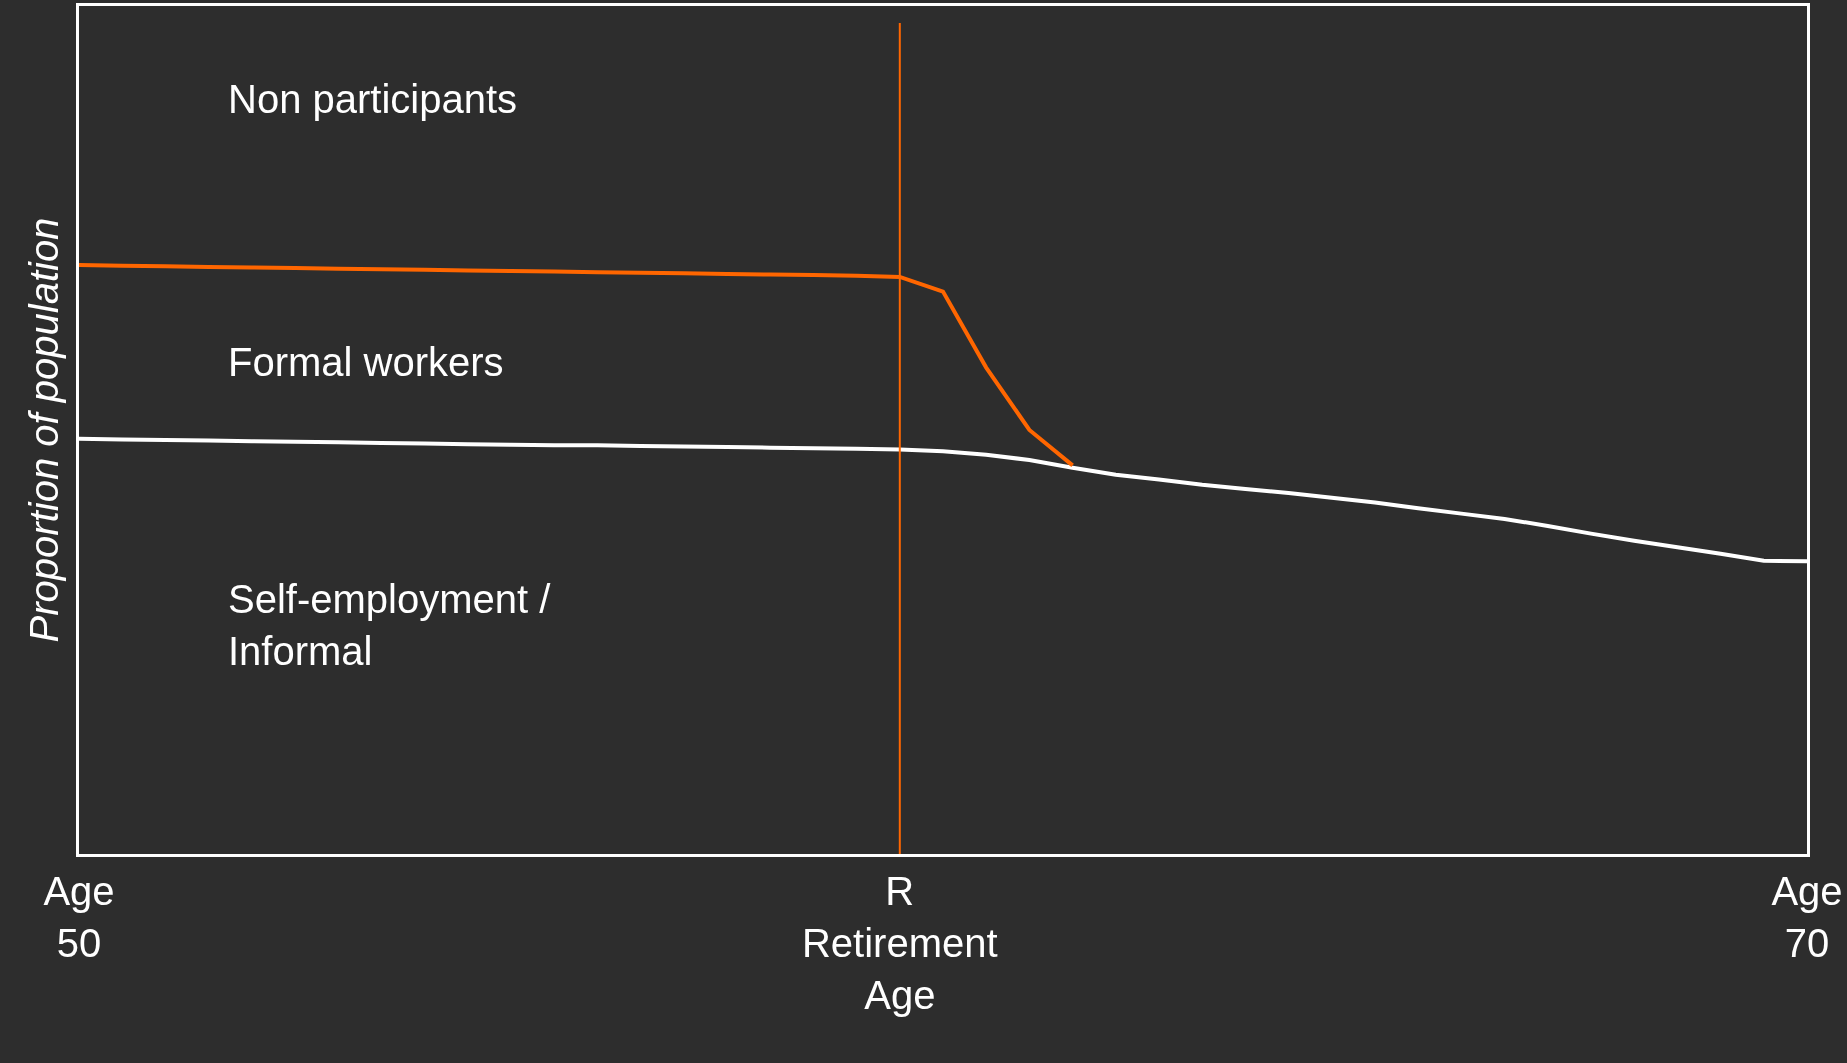 The width and height of the screenshot is (1847, 1063). Describe the element at coordinates (373, 99) in the screenshot. I see `text: Non participants` at that location.